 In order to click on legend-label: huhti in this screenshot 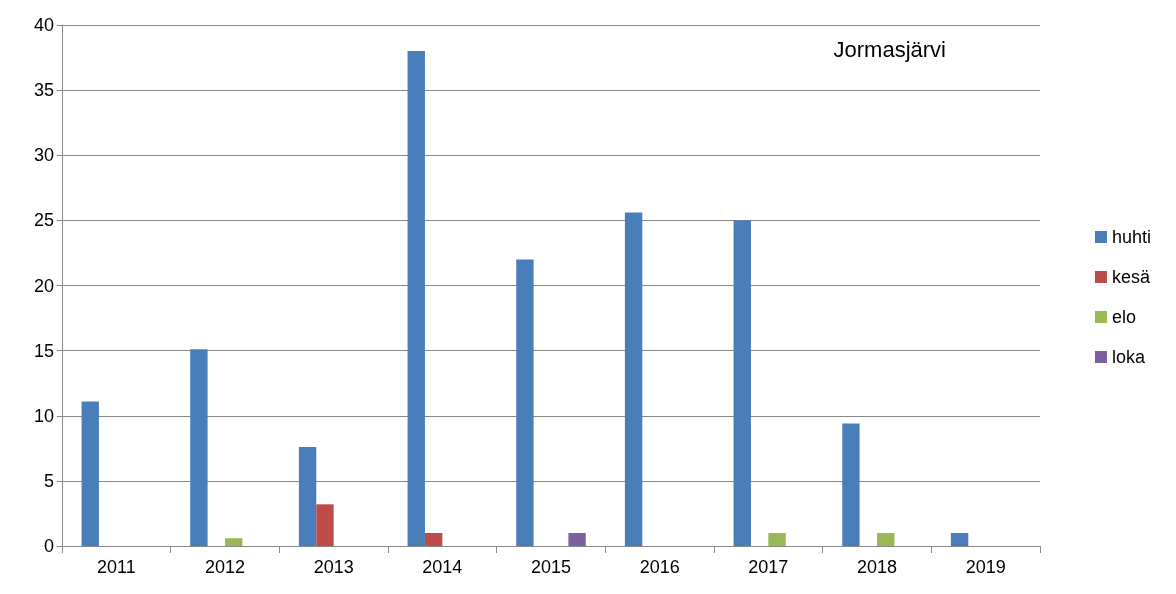, I will do `click(1131, 237)`.